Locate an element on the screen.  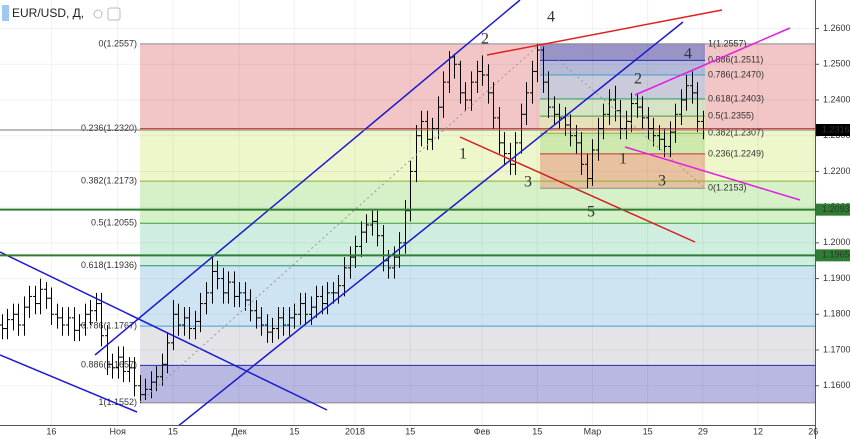
fib-level-label: 0.5(1.2355) is located at coordinates (731, 115).